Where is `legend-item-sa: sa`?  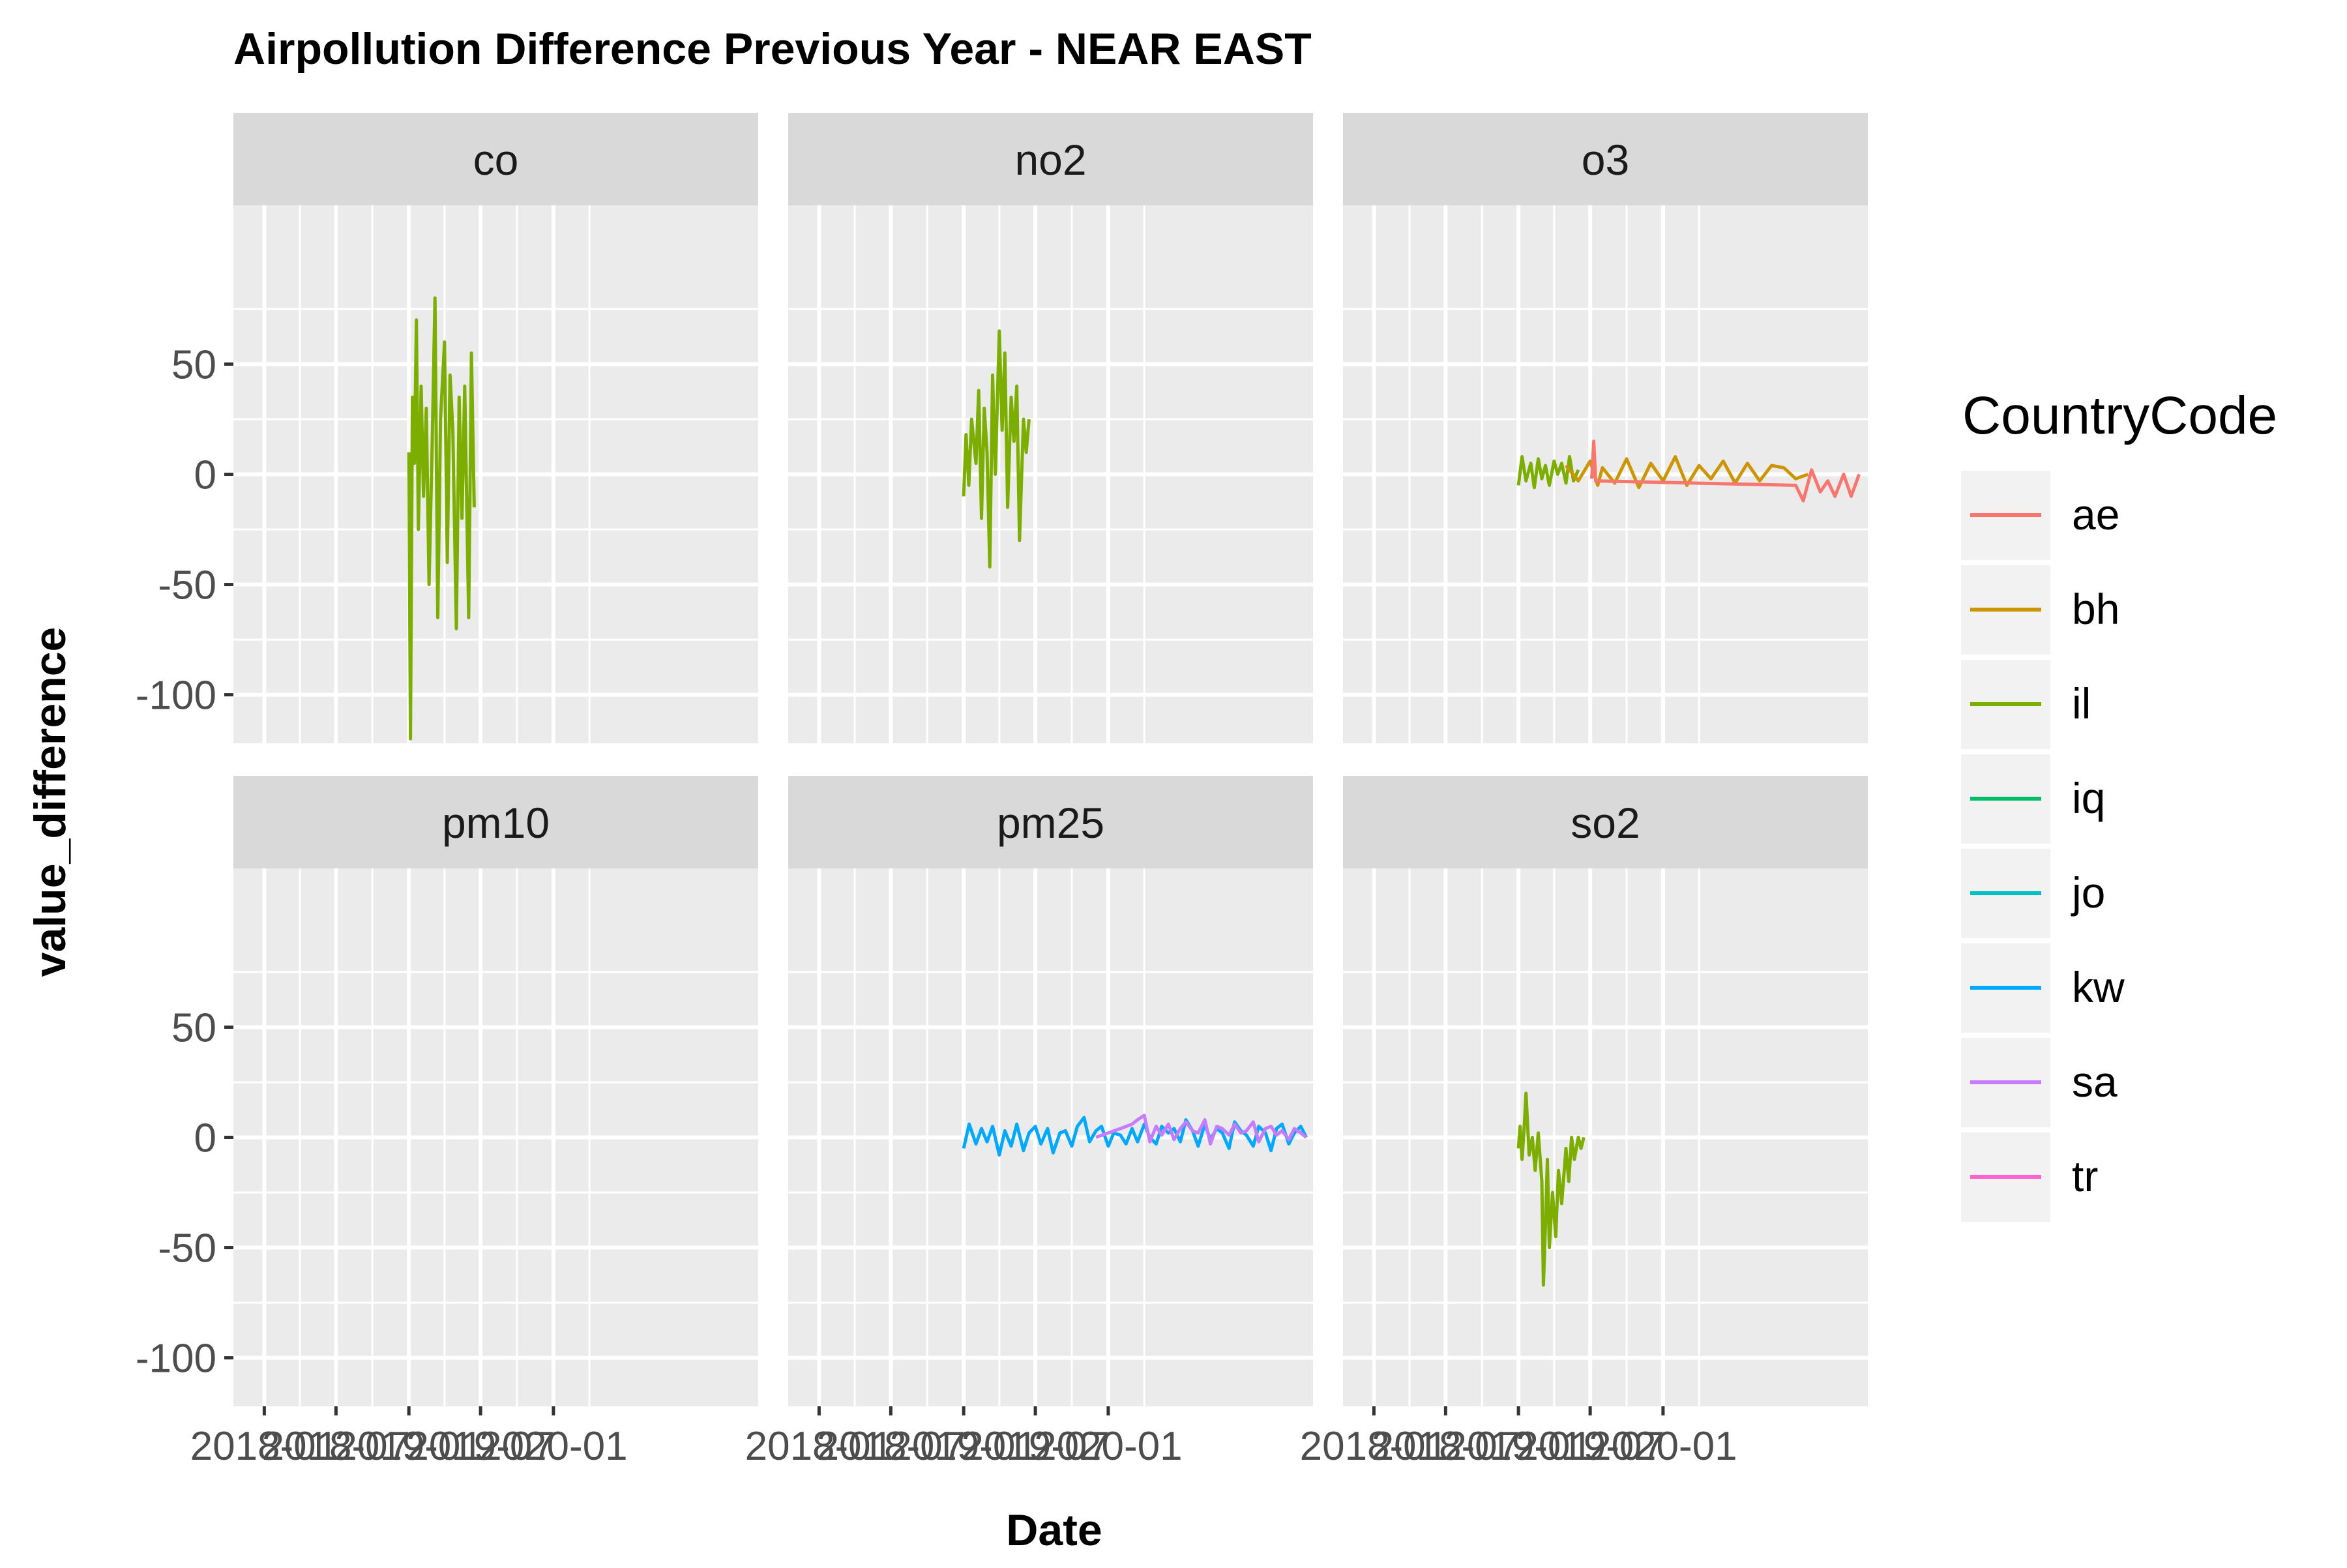 legend-item-sa: sa is located at coordinates (2039, 1083).